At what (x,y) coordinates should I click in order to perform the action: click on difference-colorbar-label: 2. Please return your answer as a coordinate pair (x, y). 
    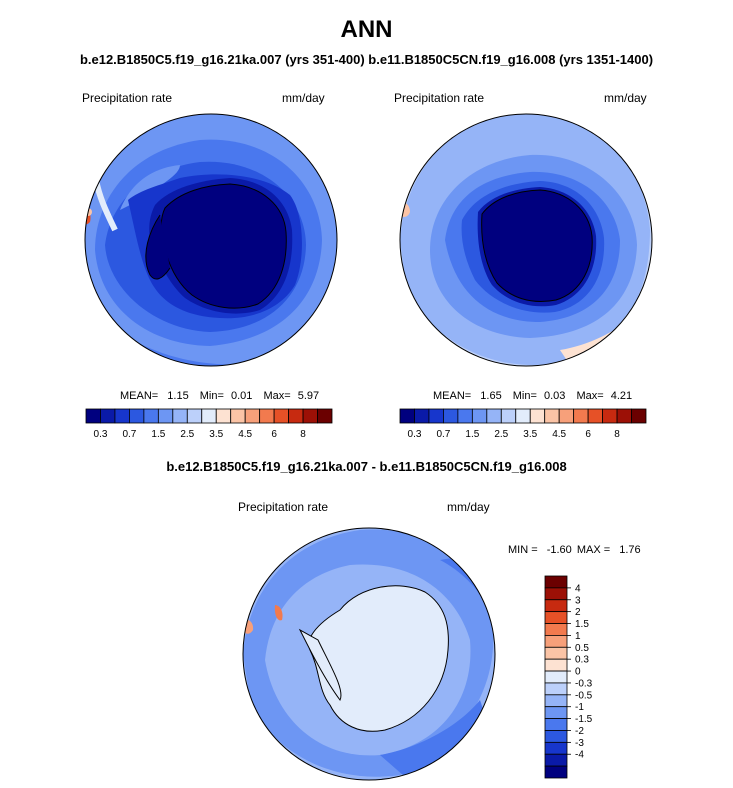
    Looking at the image, I should click on (578, 612).